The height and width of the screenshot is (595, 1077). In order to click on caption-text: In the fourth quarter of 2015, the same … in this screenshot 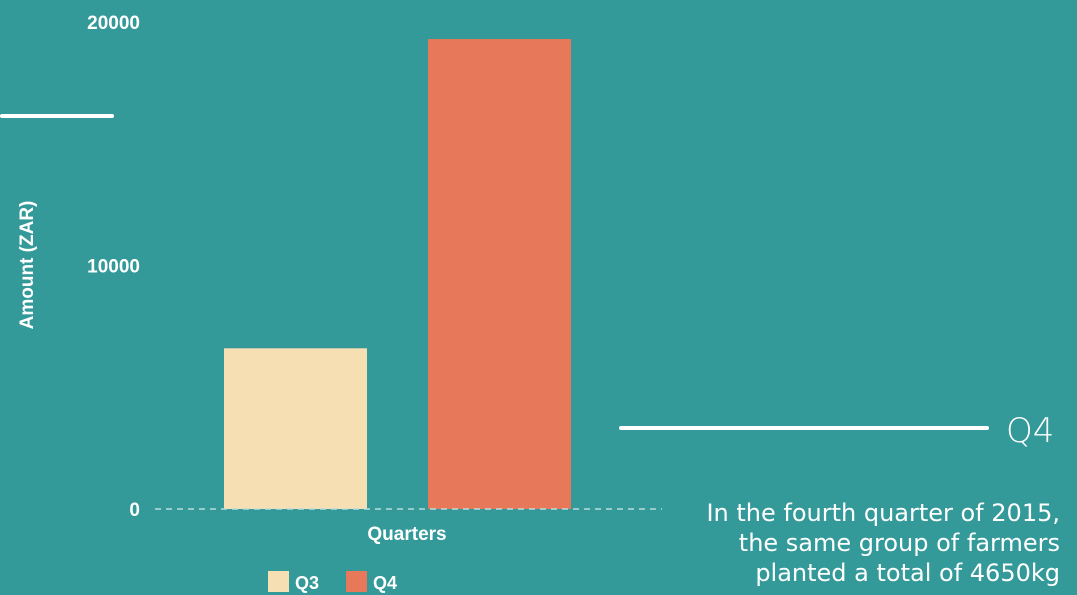, I will do `click(860, 543)`.